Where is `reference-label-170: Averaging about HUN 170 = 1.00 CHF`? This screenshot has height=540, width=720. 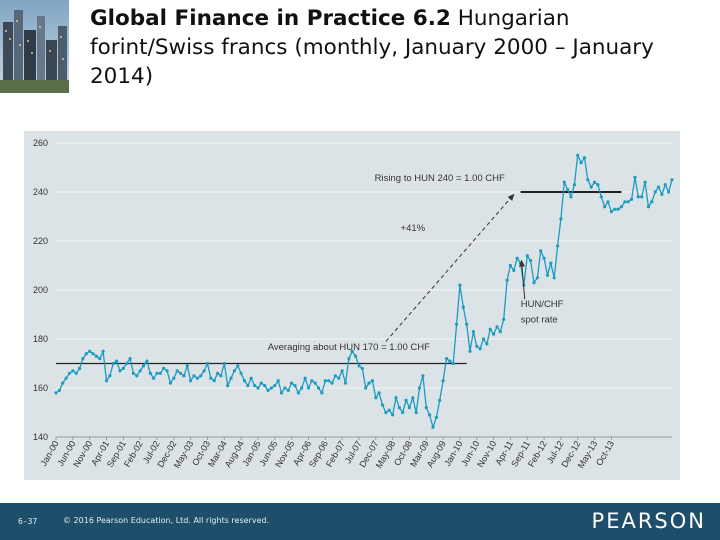
reference-label-170: Averaging about HUN 170 = 1.00 CHF is located at coordinates (349, 347).